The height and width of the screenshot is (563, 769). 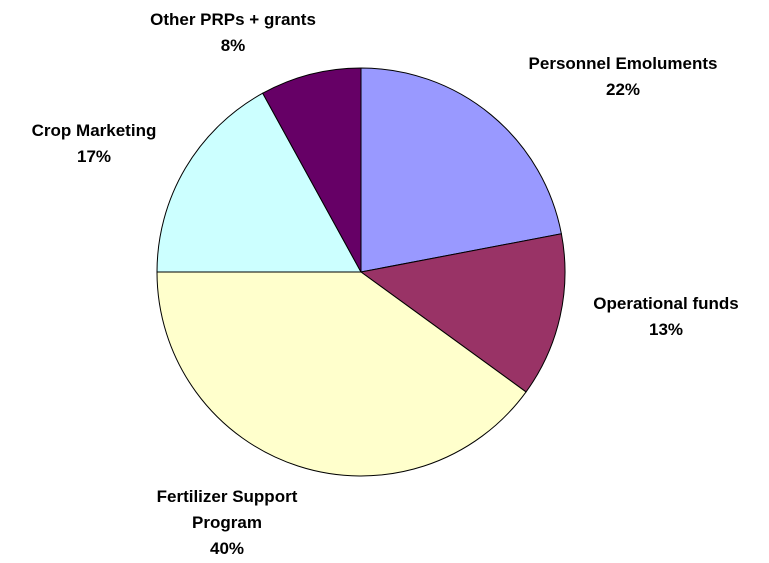 I want to click on slice-label: Crop Marketing 17%, so click(x=122, y=144).